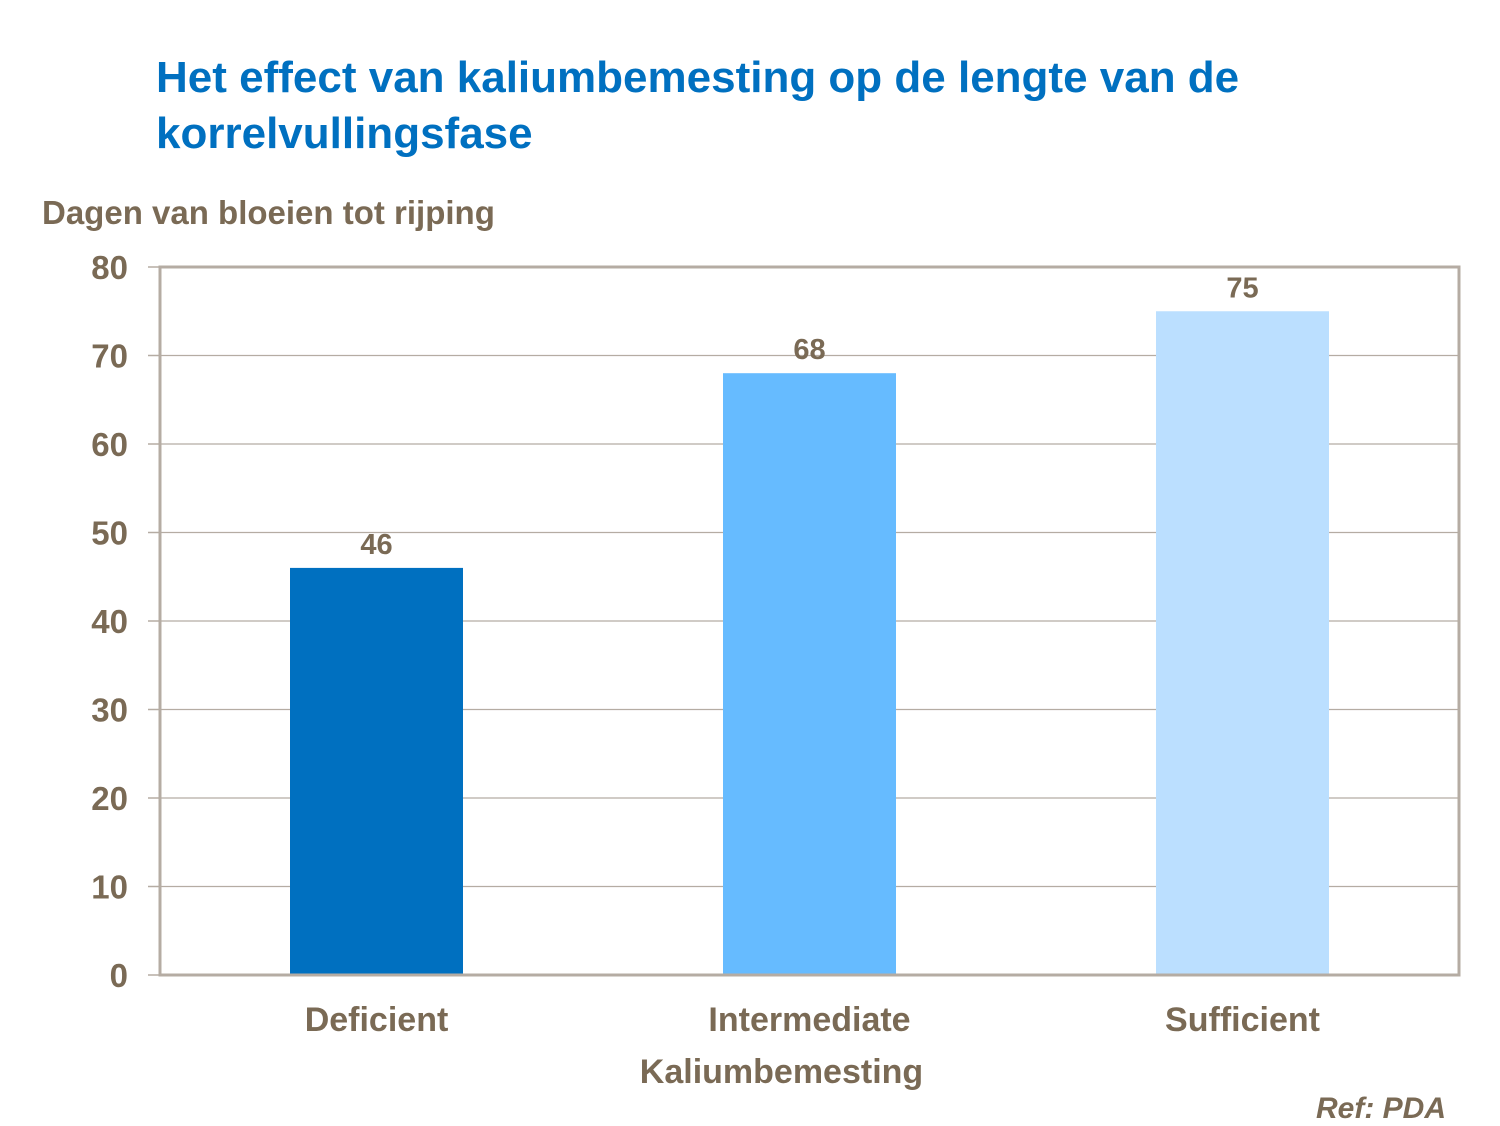 The image size is (1500, 1126). What do you see at coordinates (1242, 643) in the screenshot?
I see `bar-sufficient` at bounding box center [1242, 643].